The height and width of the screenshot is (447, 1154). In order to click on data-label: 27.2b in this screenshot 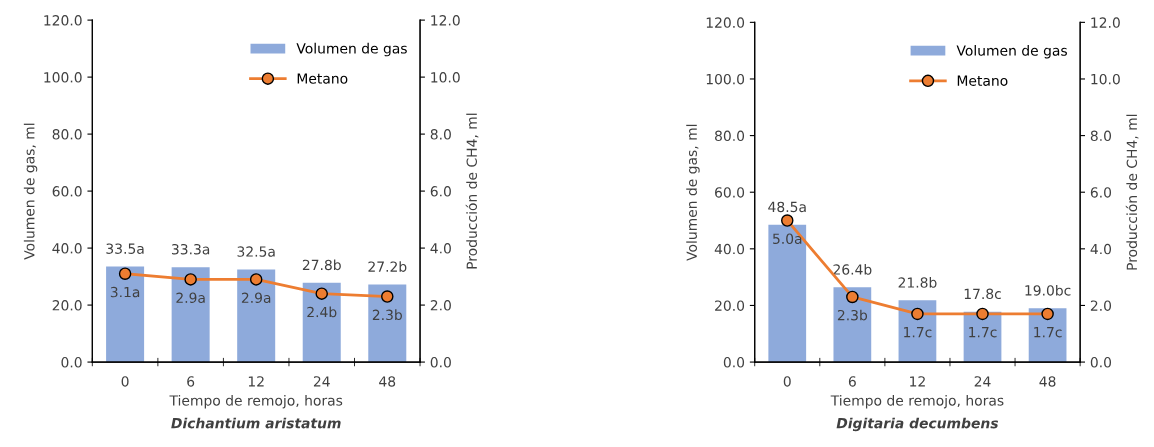, I will do `click(387, 266)`.